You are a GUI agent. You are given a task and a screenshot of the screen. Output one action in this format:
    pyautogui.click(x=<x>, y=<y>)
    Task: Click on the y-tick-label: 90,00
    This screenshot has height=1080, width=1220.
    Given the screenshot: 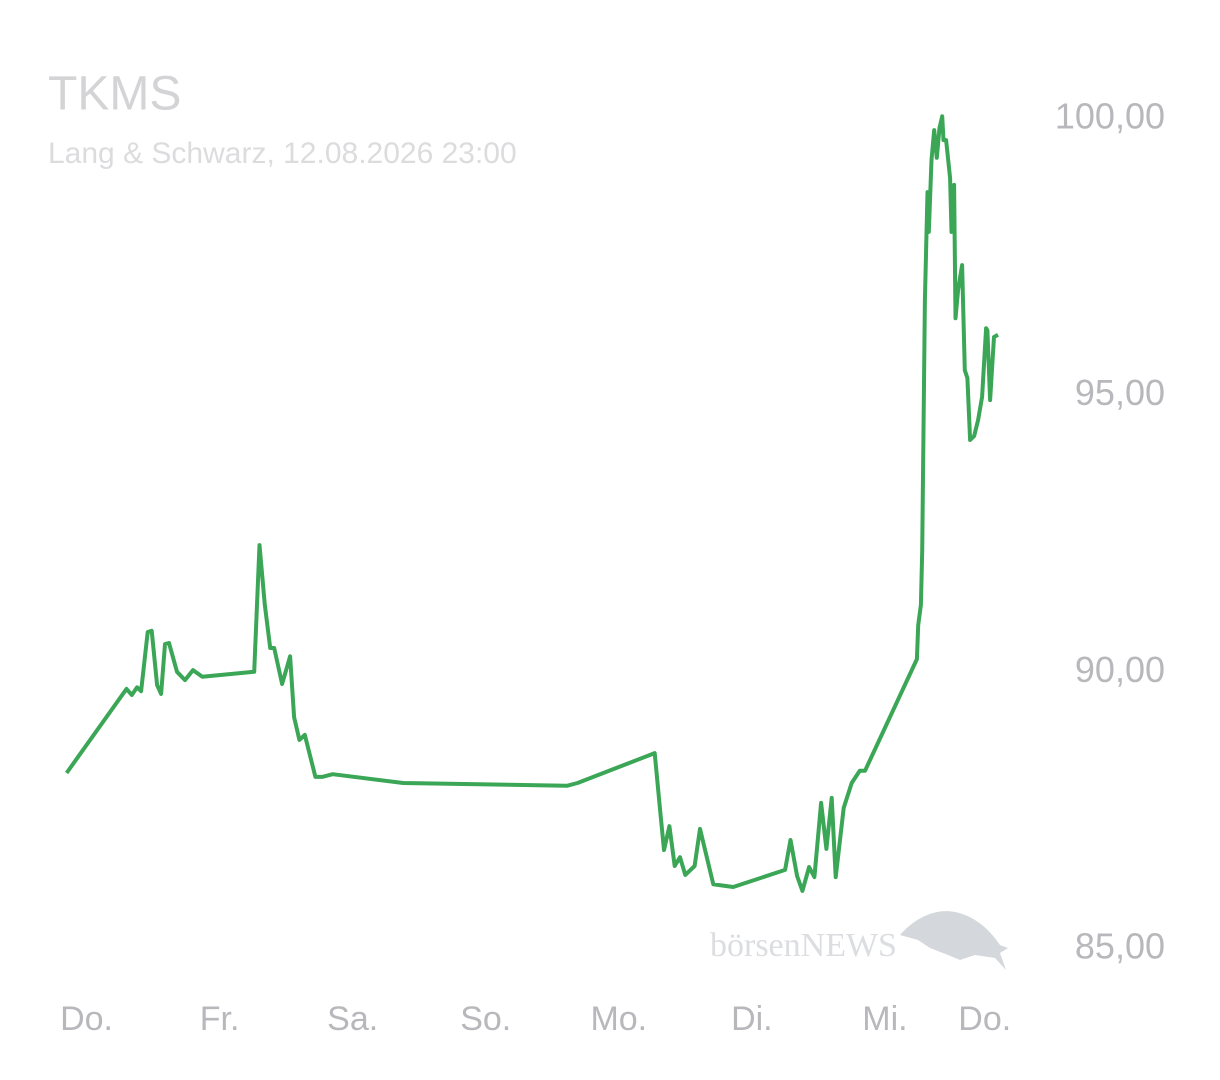 What is the action you would take?
    pyautogui.click(x=1120, y=669)
    